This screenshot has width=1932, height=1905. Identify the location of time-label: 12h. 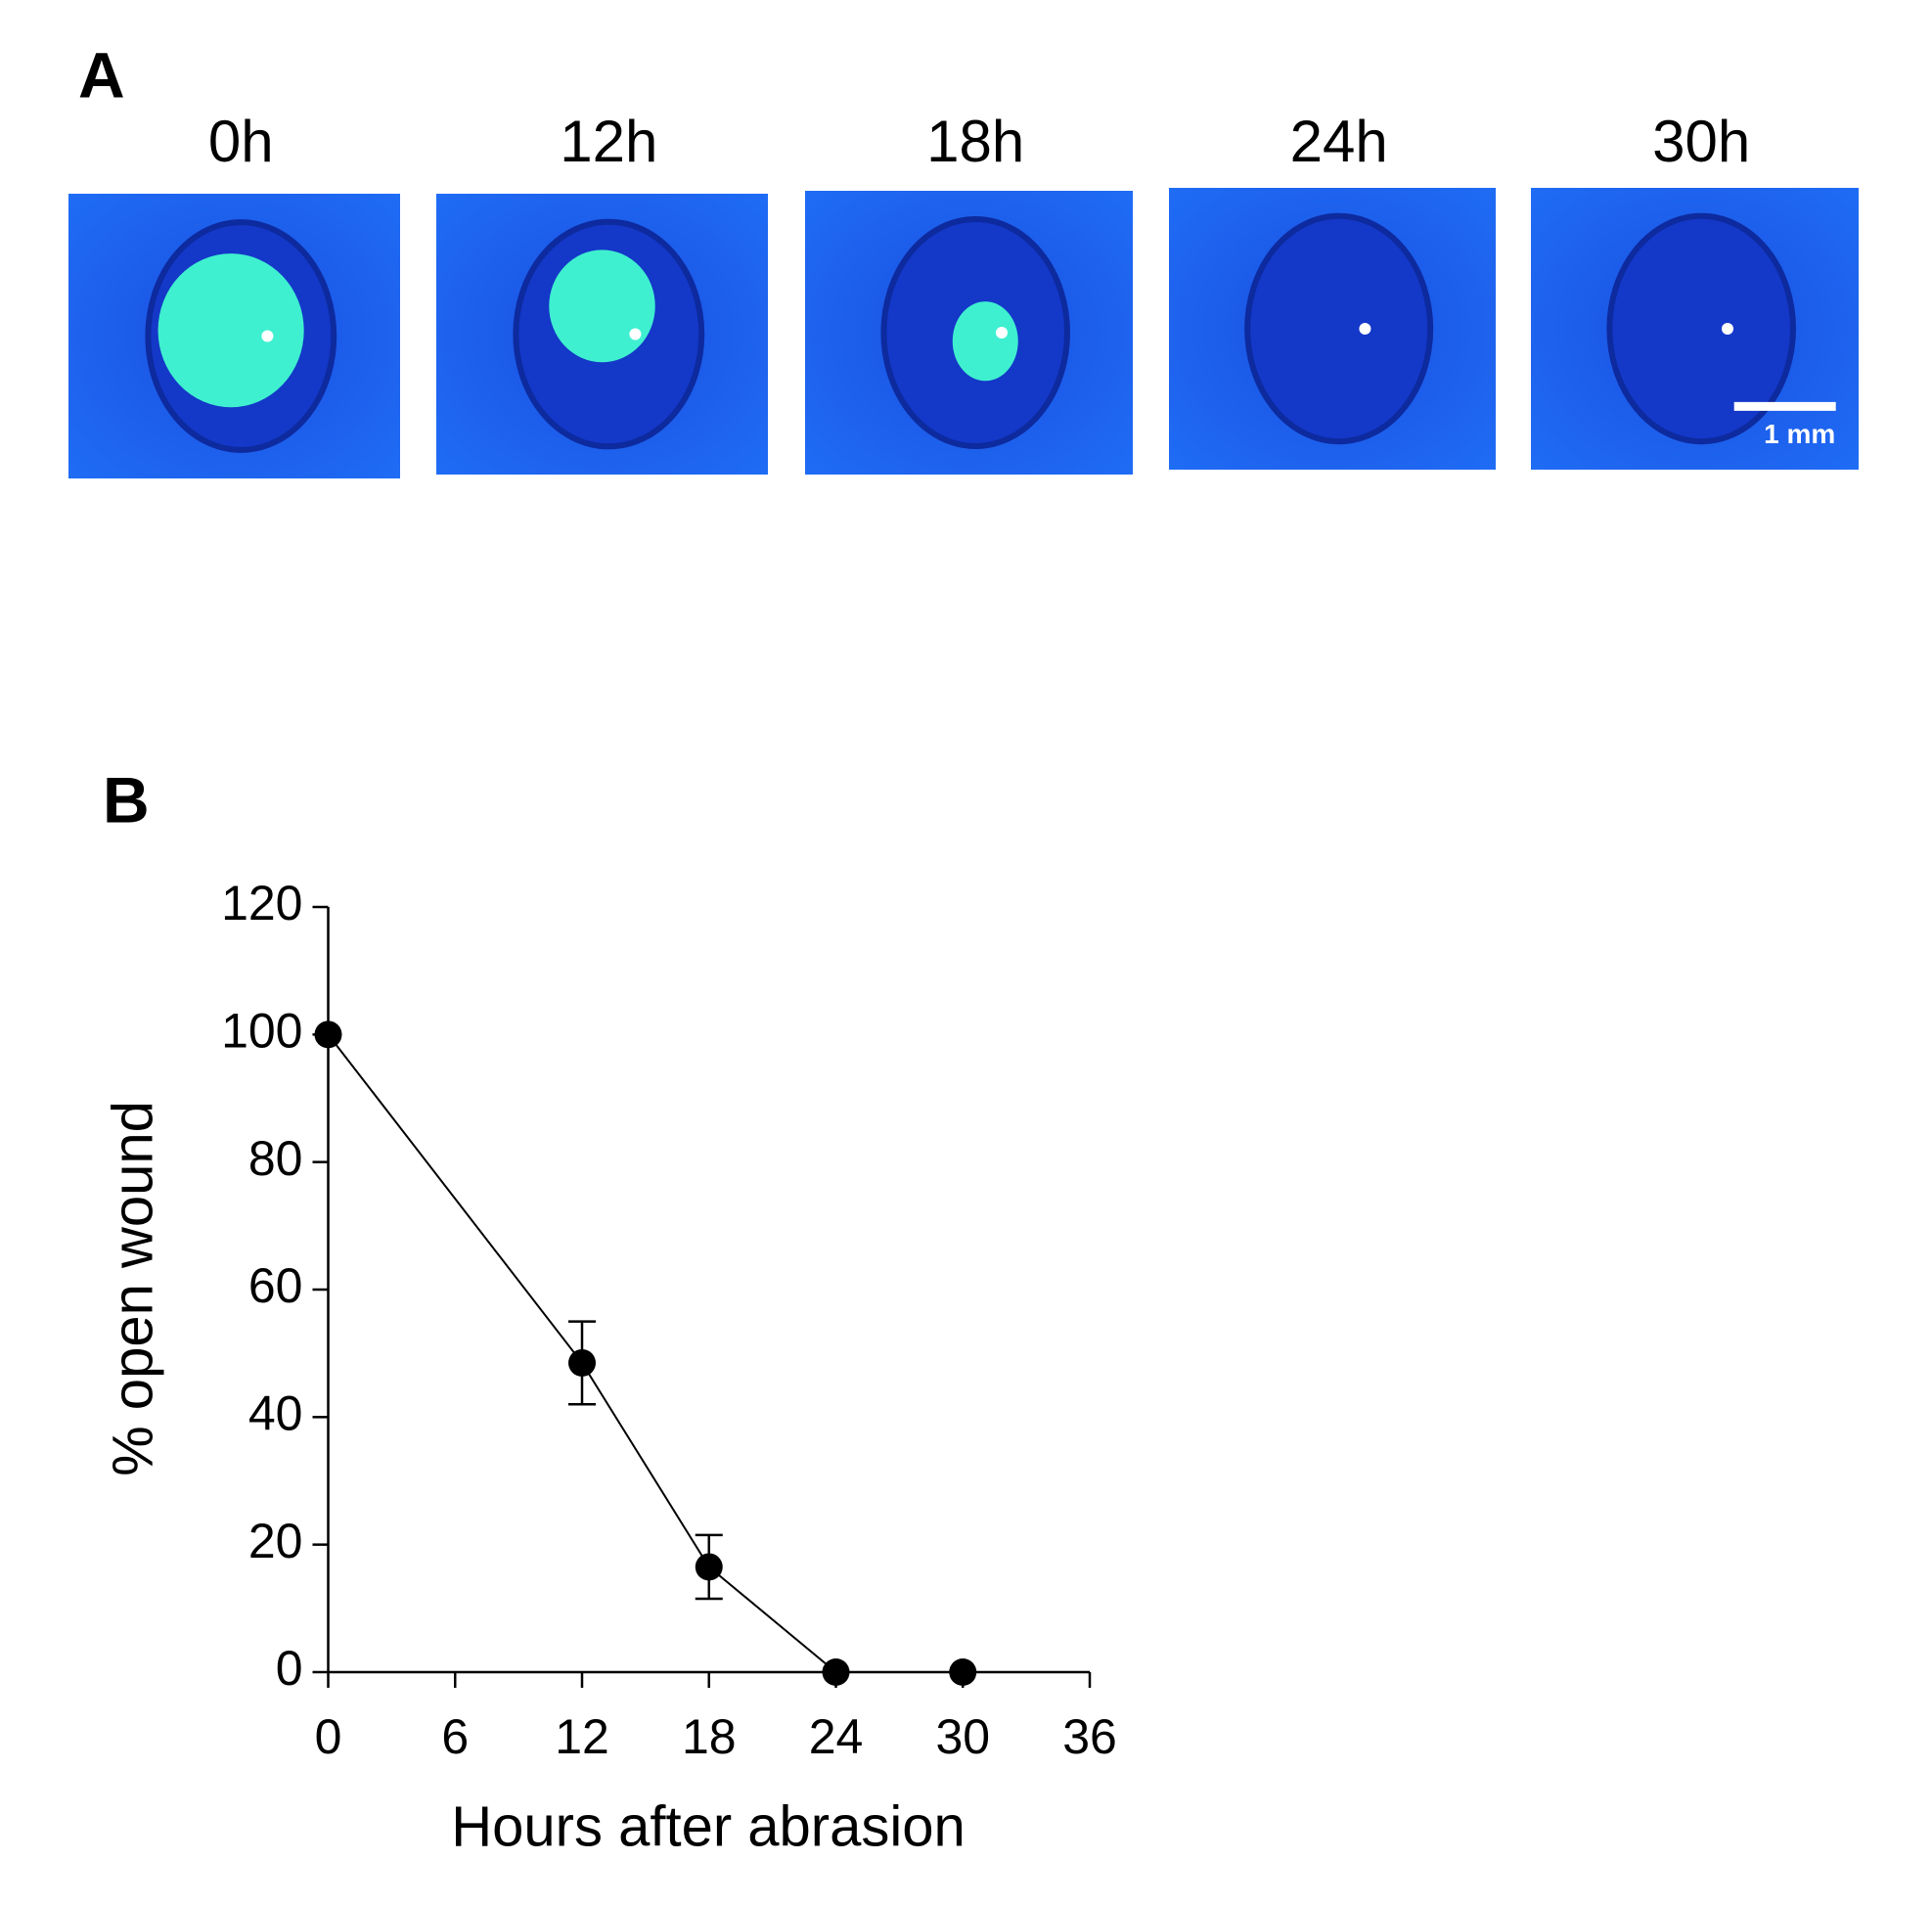
(608, 141).